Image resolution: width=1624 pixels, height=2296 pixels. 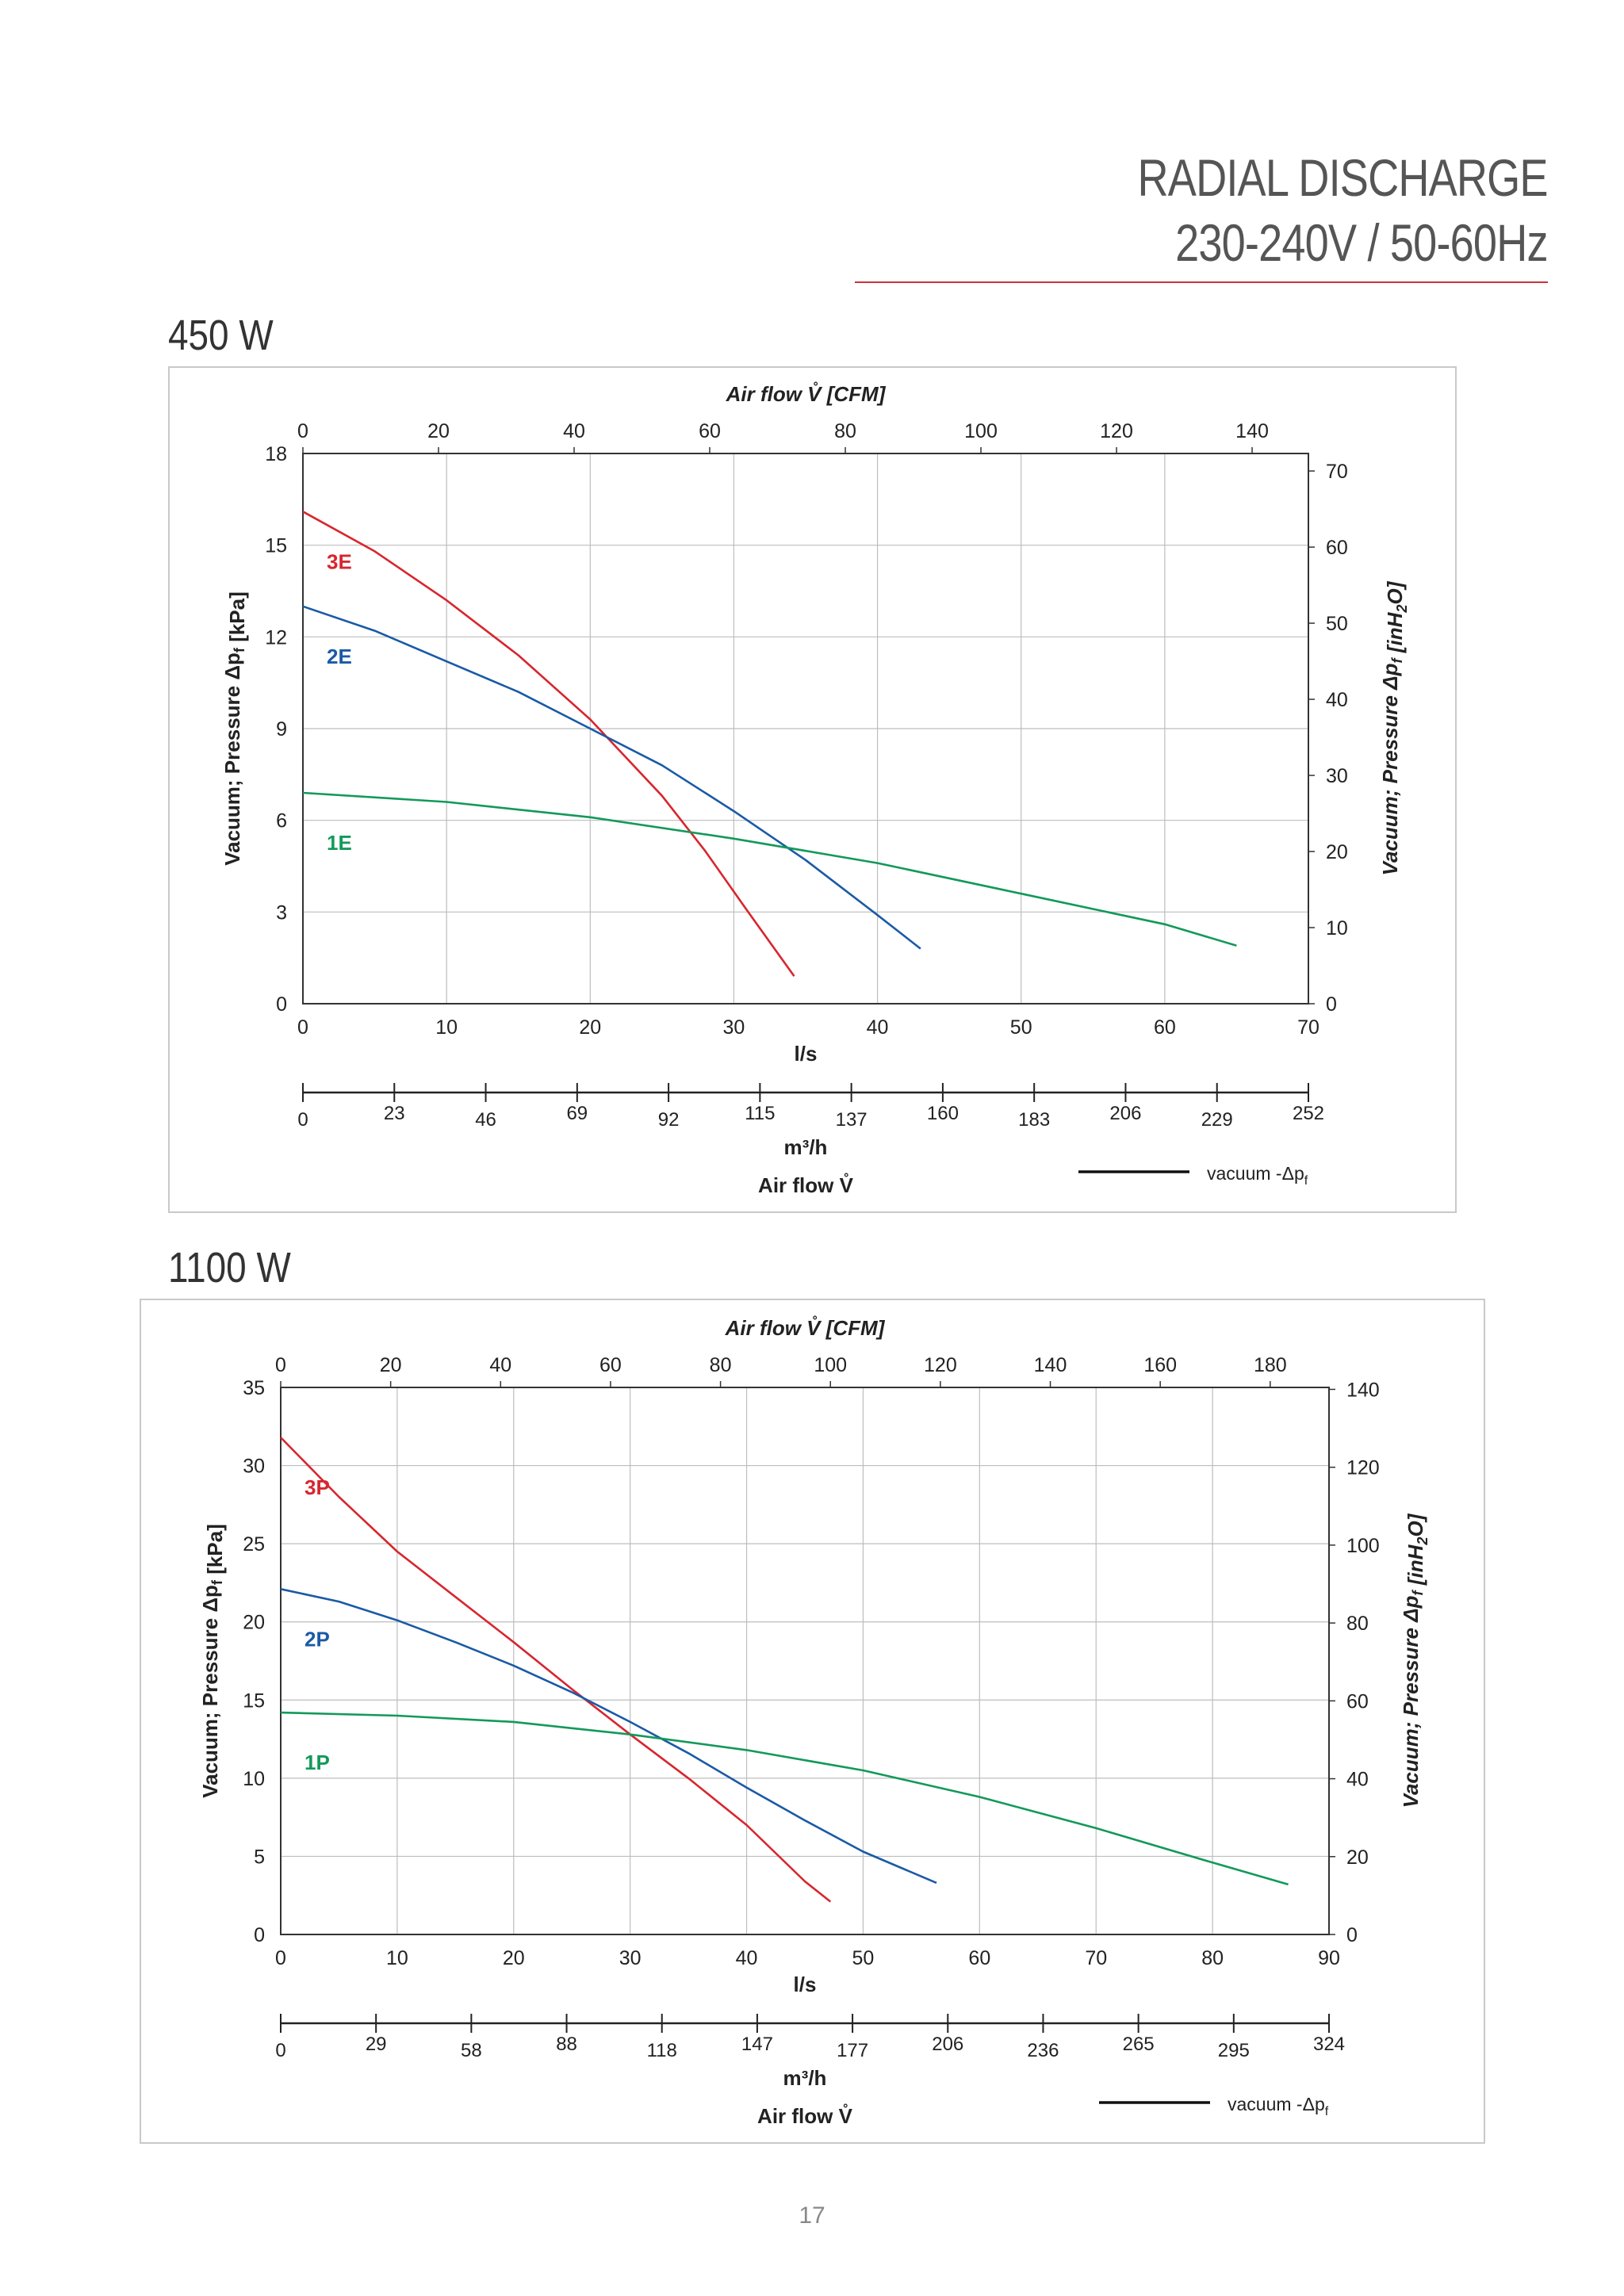 What do you see at coordinates (1329, 1958) in the screenshot?
I see `x-tick-label: 90` at bounding box center [1329, 1958].